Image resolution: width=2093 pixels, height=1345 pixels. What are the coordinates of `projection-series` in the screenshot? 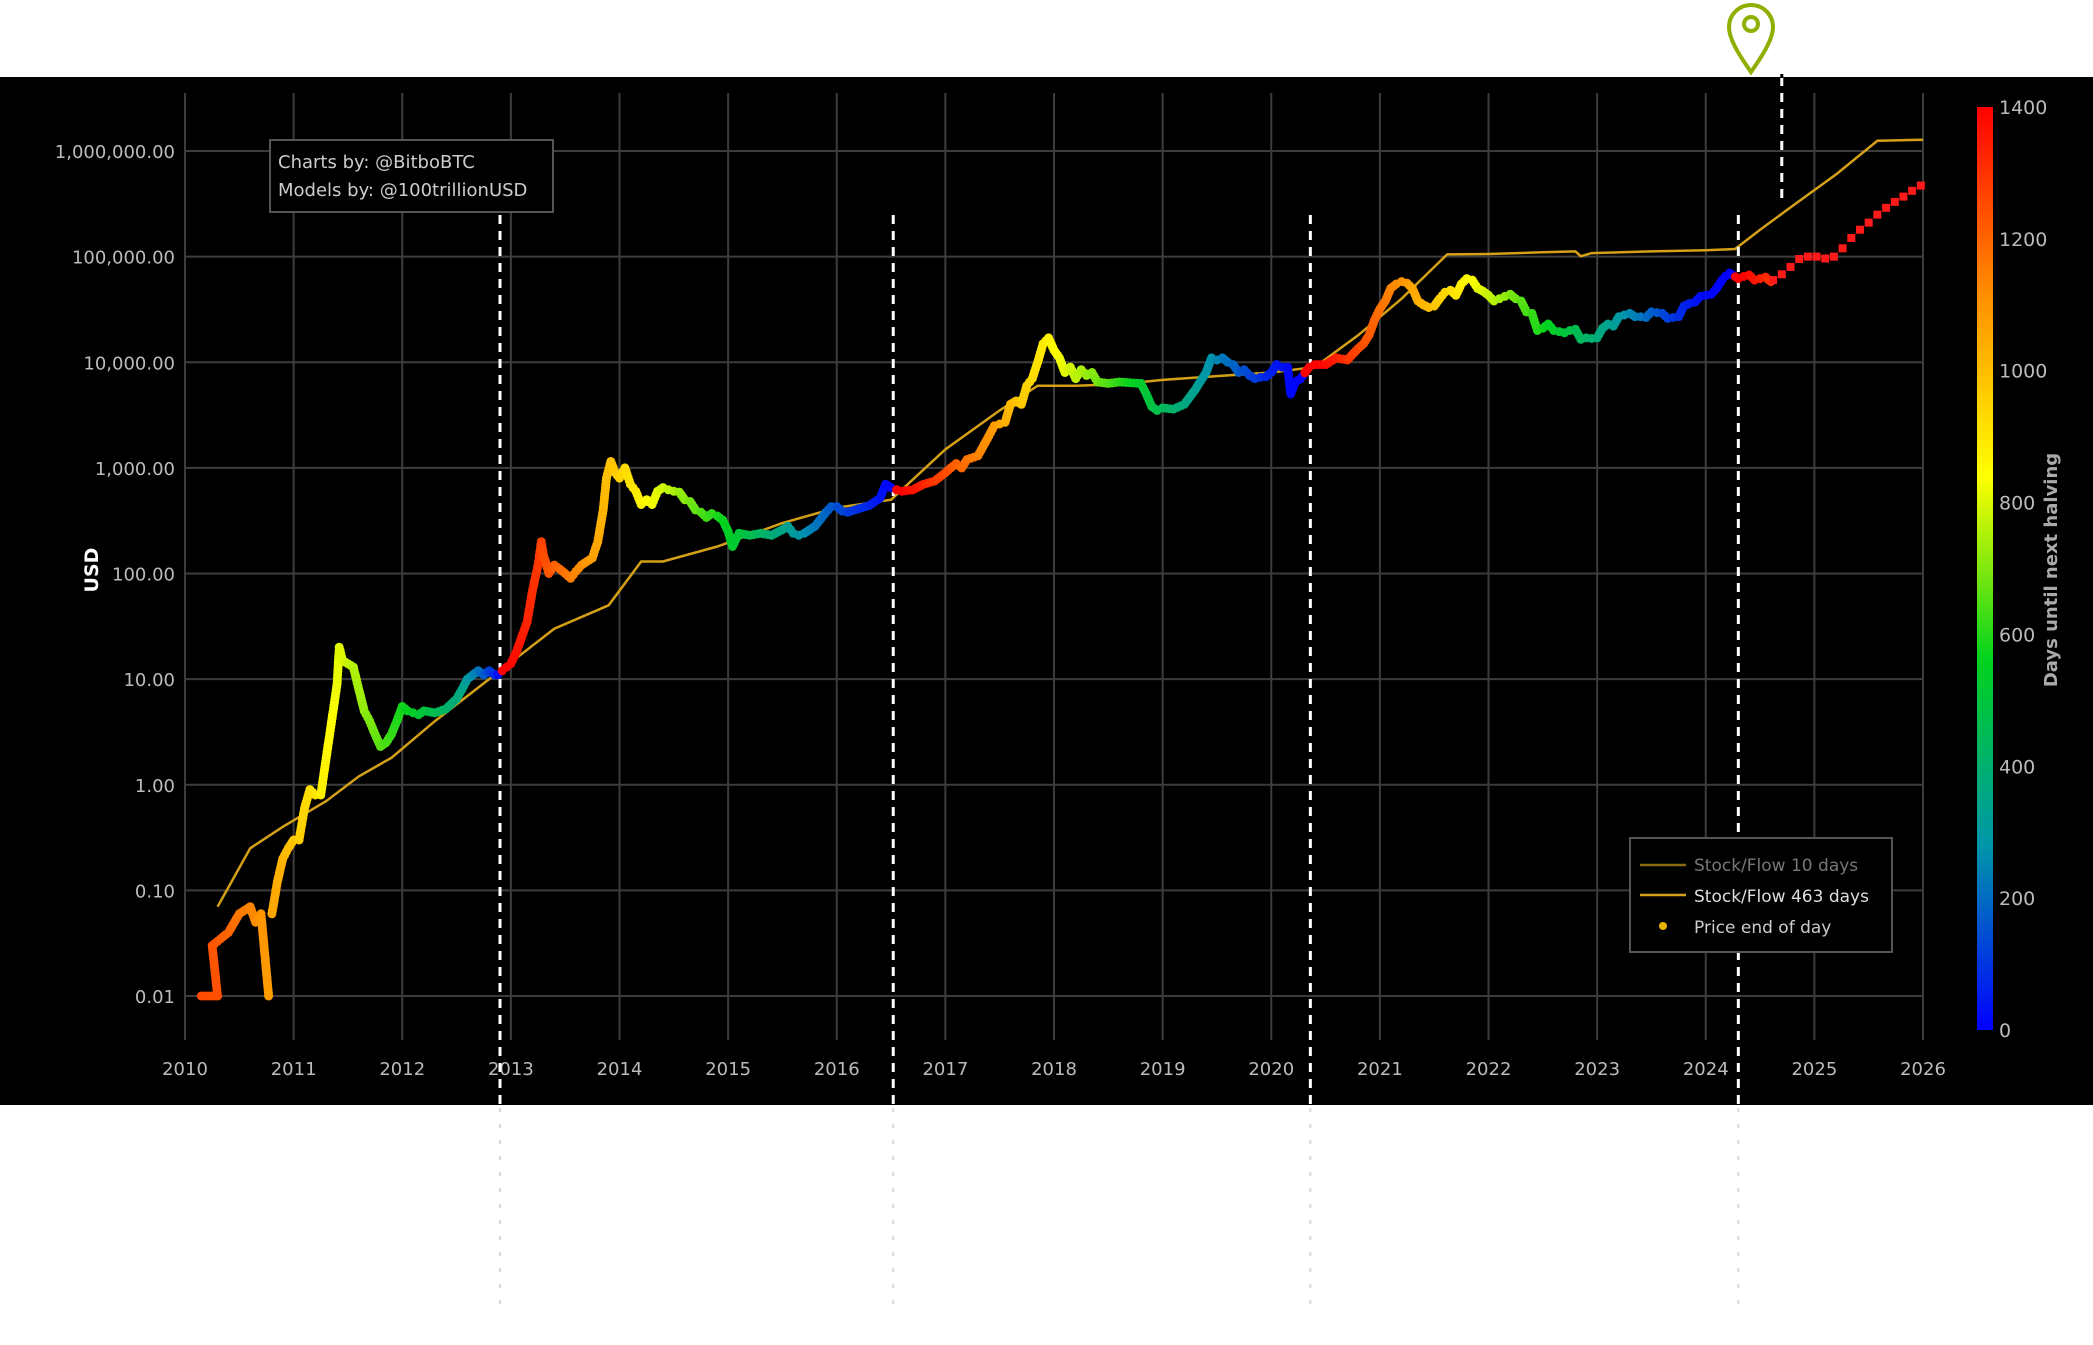 It's located at (1847, 233).